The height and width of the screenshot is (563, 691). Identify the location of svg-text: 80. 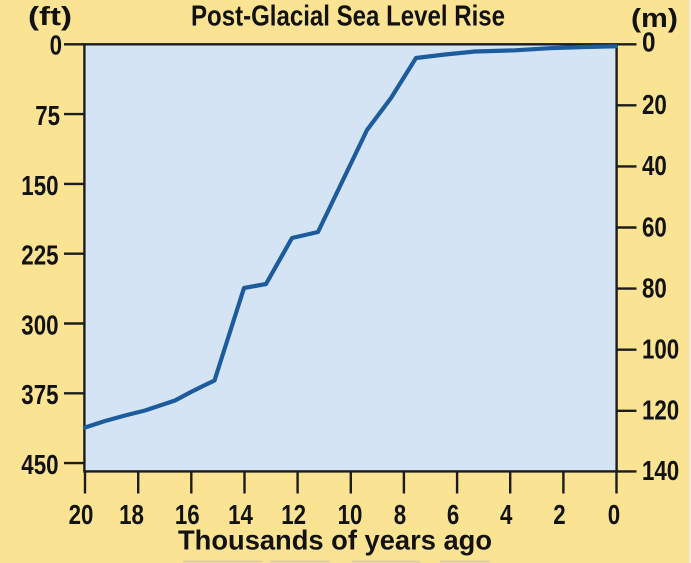
(654, 287).